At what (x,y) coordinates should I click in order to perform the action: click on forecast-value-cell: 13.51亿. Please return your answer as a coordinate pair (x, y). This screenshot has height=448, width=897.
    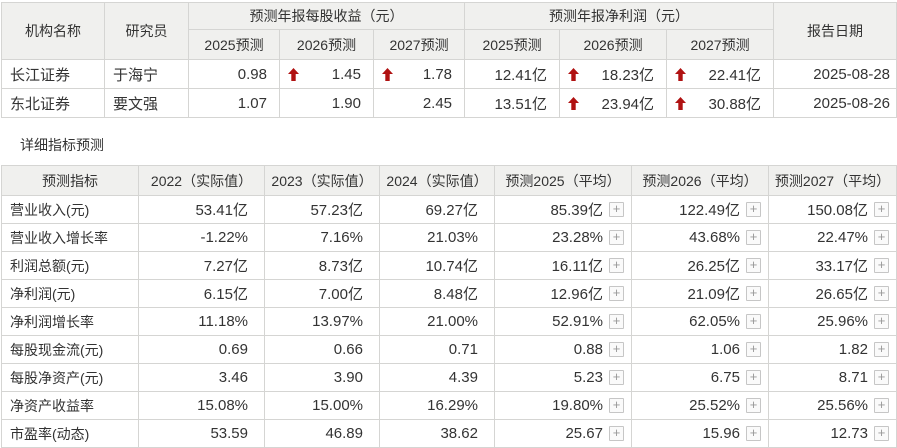
    Looking at the image, I should click on (512, 103).